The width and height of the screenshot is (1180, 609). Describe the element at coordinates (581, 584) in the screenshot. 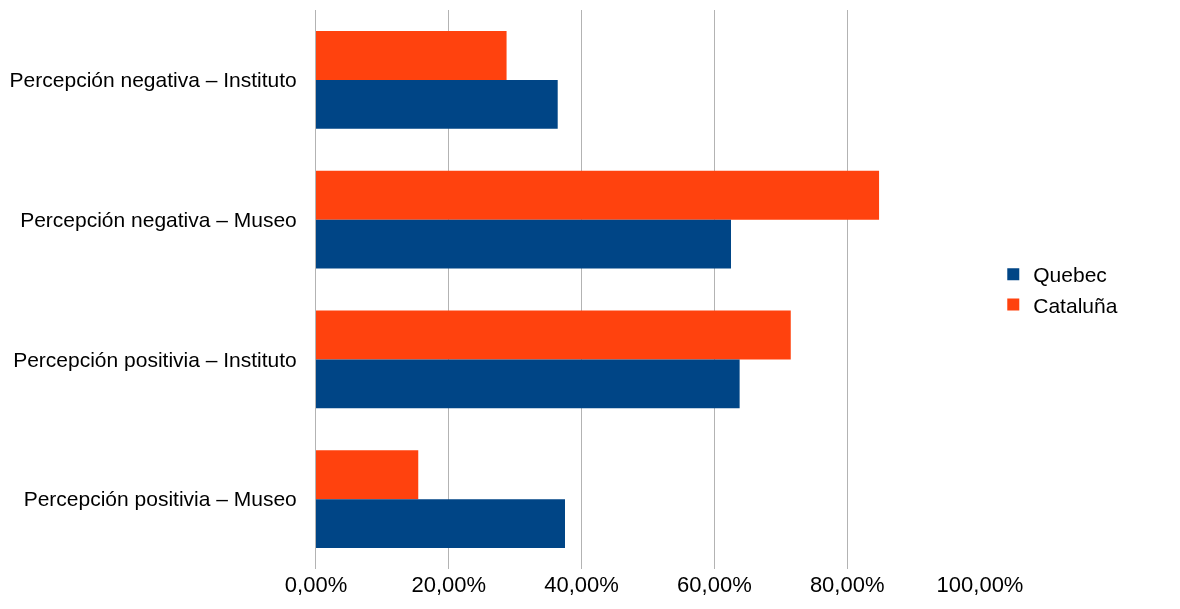

I see `x-tick-label: 40,00%` at that location.